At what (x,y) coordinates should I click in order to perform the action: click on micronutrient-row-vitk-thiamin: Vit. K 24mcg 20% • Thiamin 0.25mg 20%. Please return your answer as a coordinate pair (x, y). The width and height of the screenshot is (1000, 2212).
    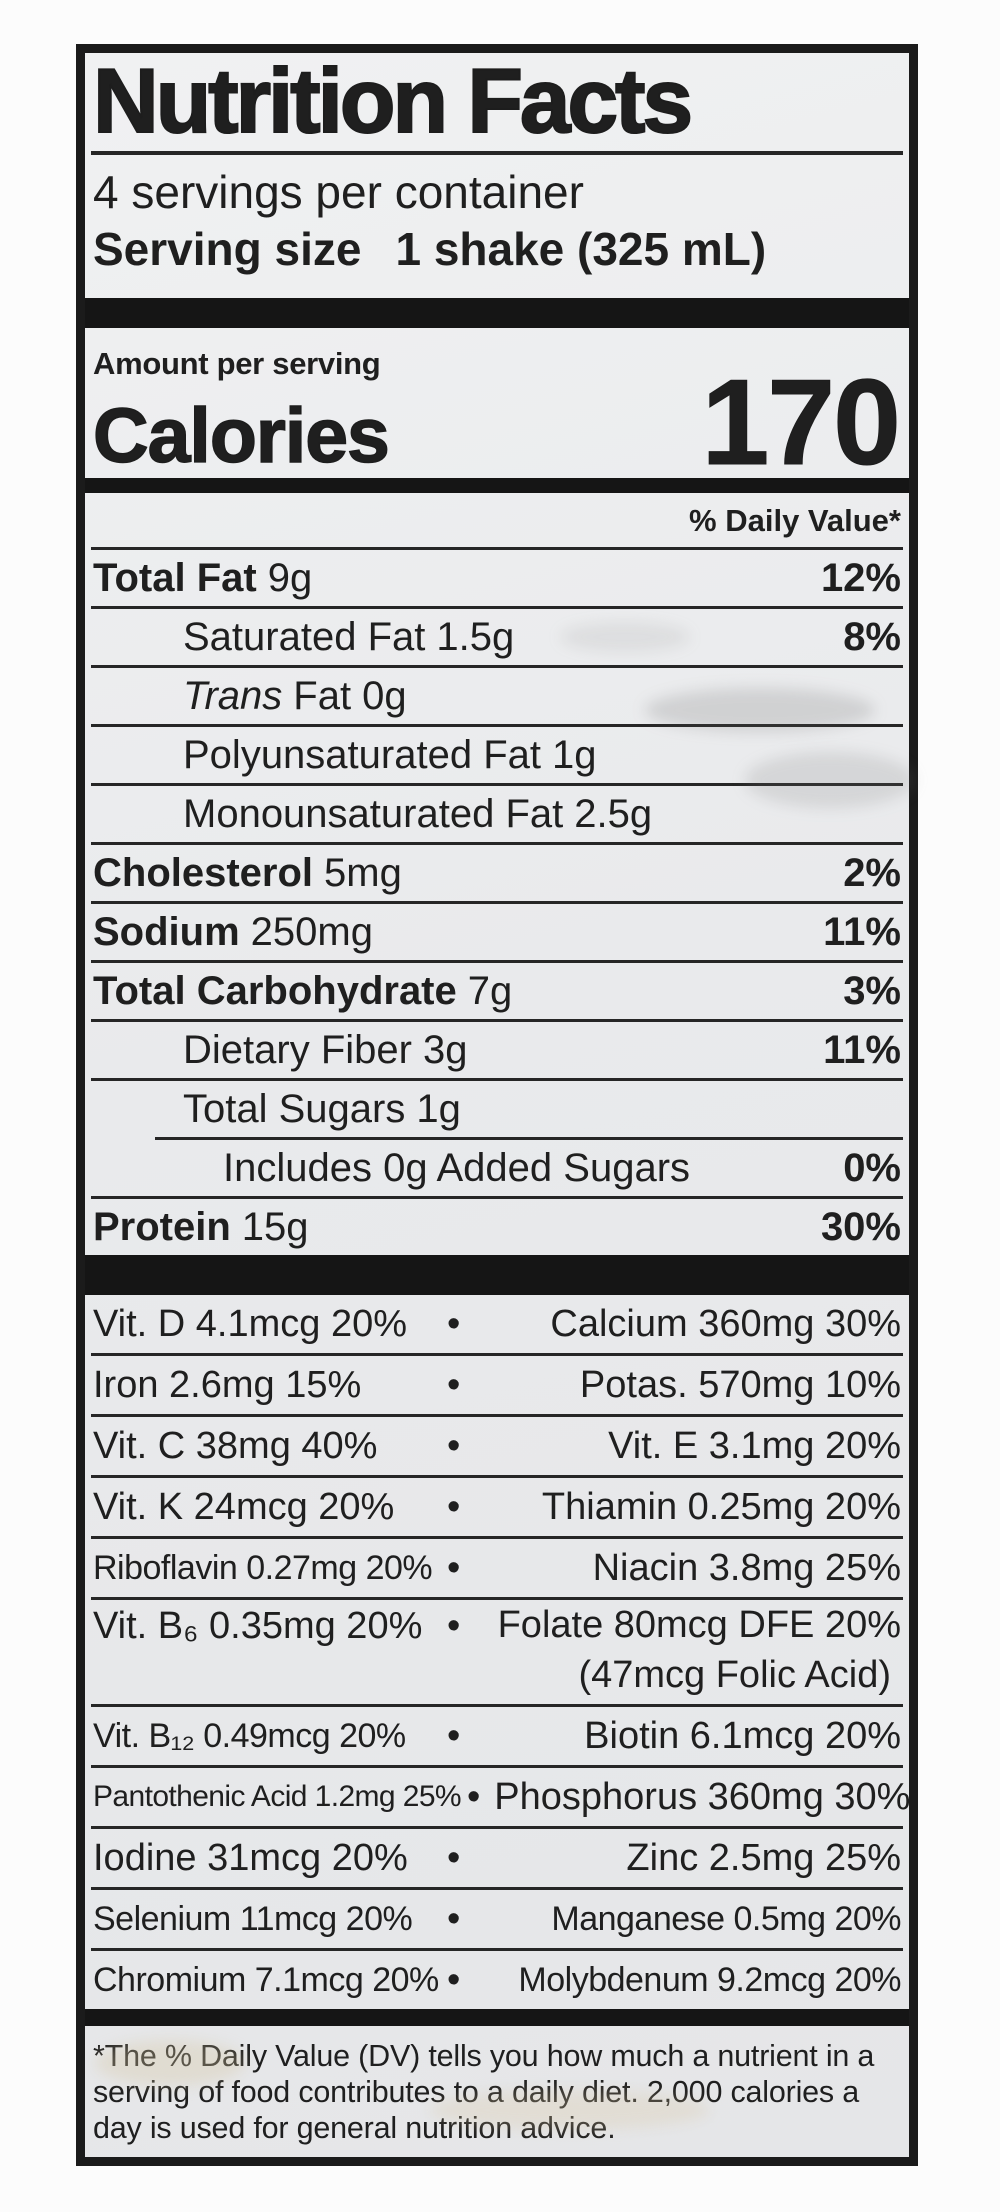
    Looking at the image, I should click on (497, 1507).